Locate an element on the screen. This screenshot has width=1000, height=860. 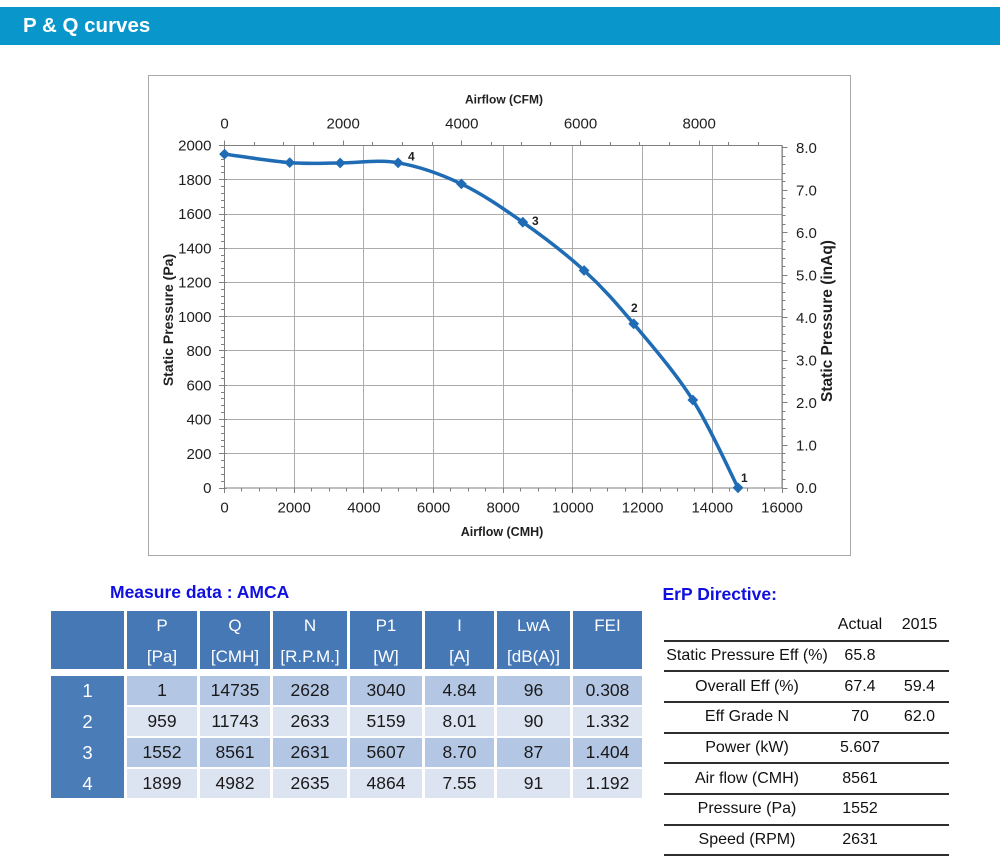
svg-text: 2.0 is located at coordinates (806, 403).